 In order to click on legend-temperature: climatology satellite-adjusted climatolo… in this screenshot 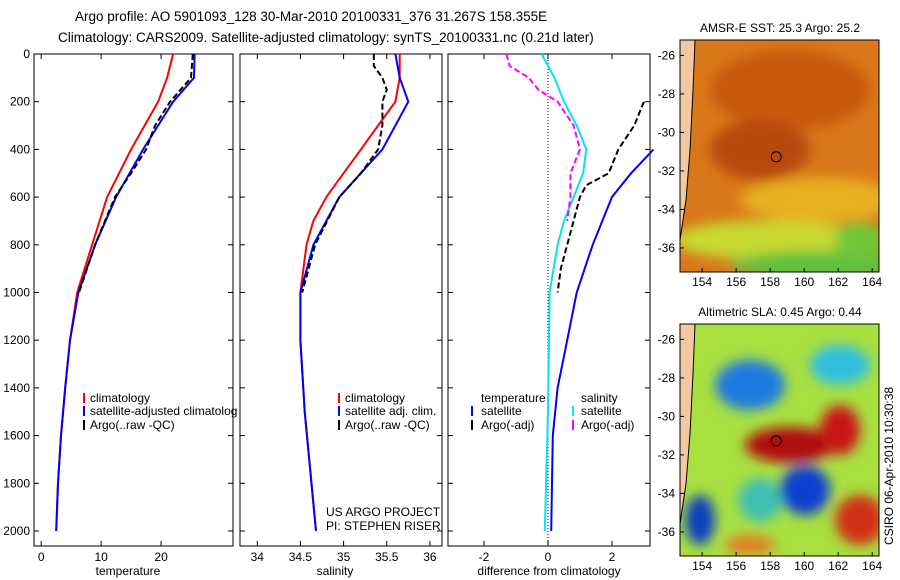, I will do `click(160, 411)`.